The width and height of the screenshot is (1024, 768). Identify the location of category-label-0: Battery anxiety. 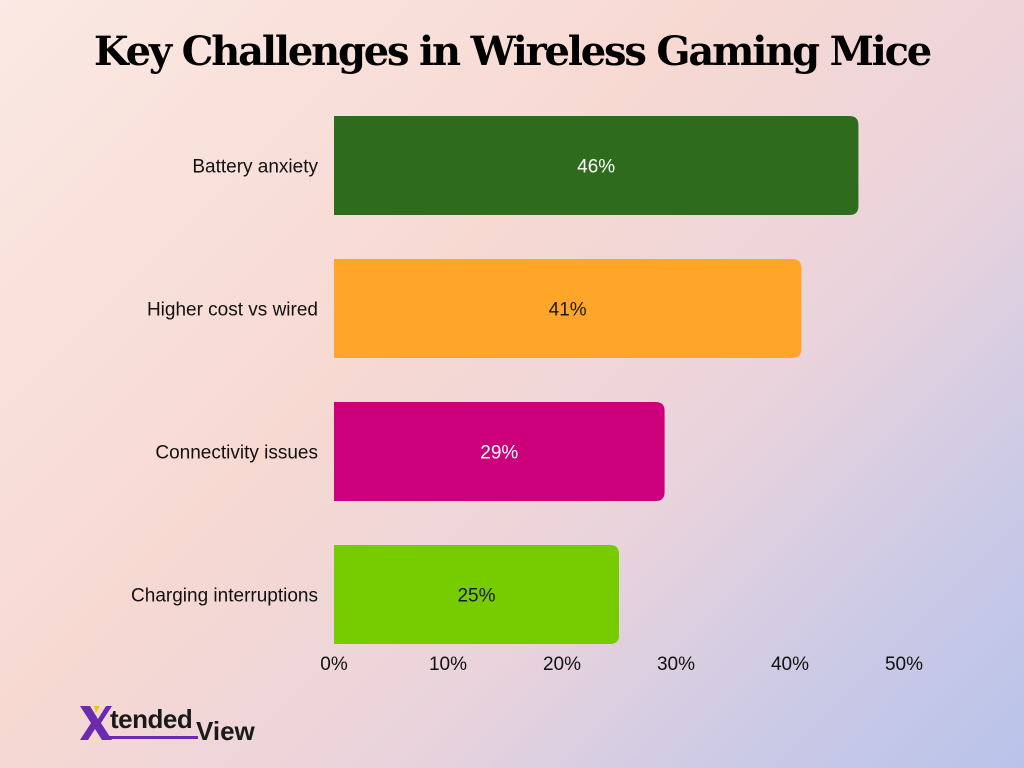
(255, 167).